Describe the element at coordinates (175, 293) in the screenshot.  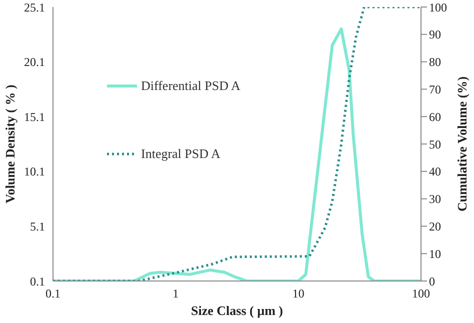
I see `x-tick-label: 1` at that location.